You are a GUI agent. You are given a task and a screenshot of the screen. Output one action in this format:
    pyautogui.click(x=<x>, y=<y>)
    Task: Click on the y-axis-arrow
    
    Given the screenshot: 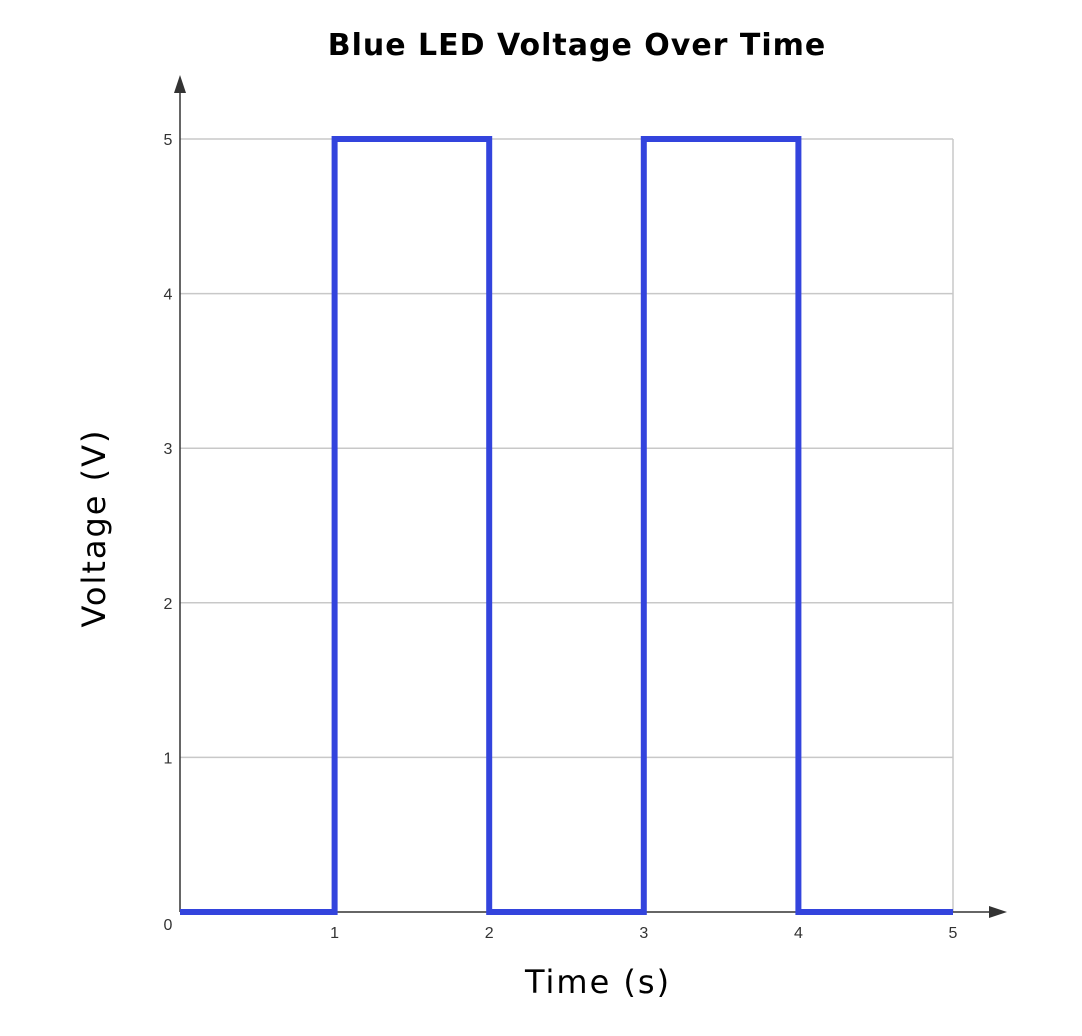 What is the action you would take?
    pyautogui.click(x=180, y=84)
    